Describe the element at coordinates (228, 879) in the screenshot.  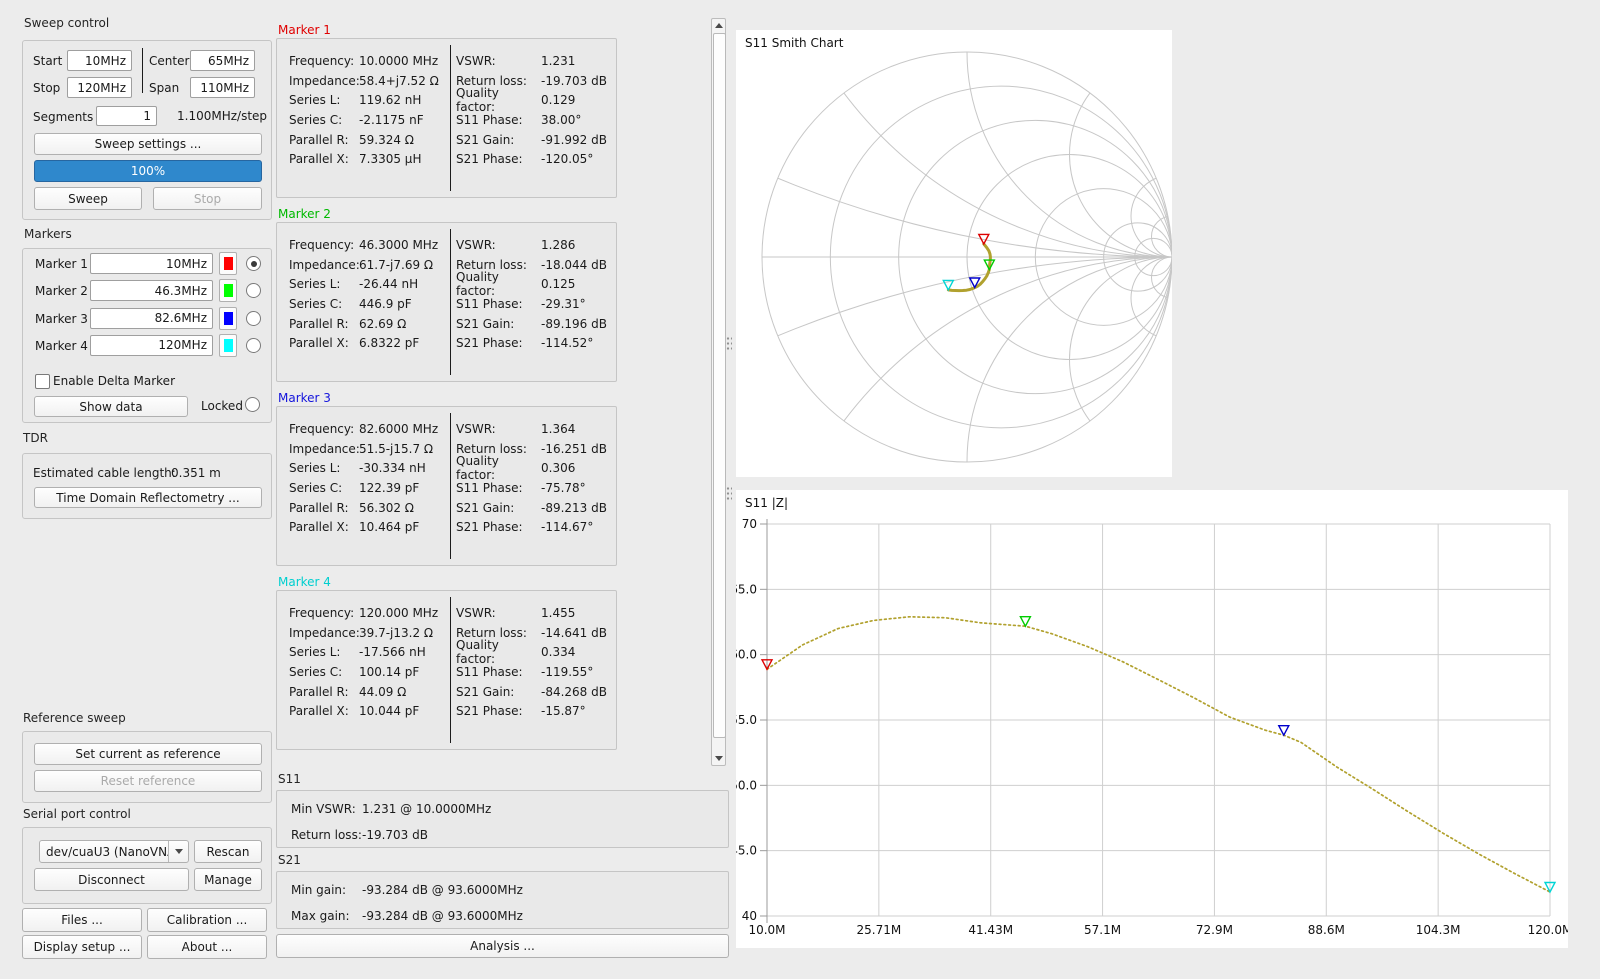
I see `manage-button: Manage` at that location.